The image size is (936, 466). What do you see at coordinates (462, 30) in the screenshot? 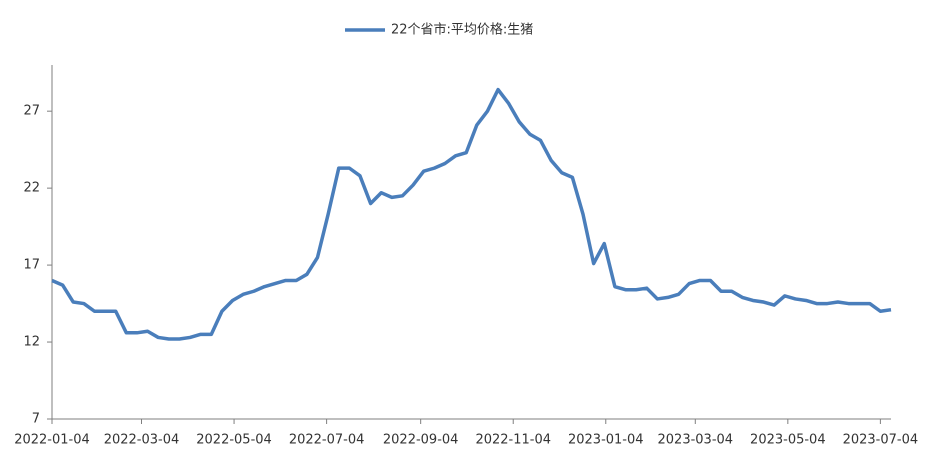
I see `legend-label: 22个省市:平均价格:生猪` at bounding box center [462, 30].